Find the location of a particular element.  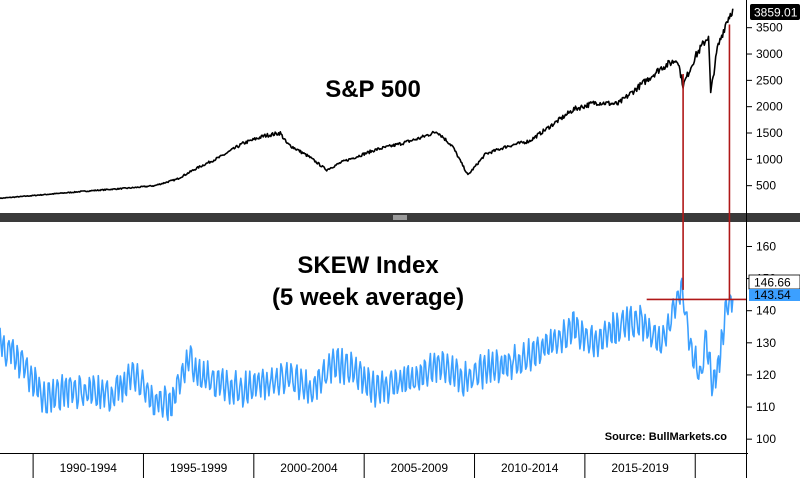

sp500-last-value: 3859.01 is located at coordinates (776, 13).